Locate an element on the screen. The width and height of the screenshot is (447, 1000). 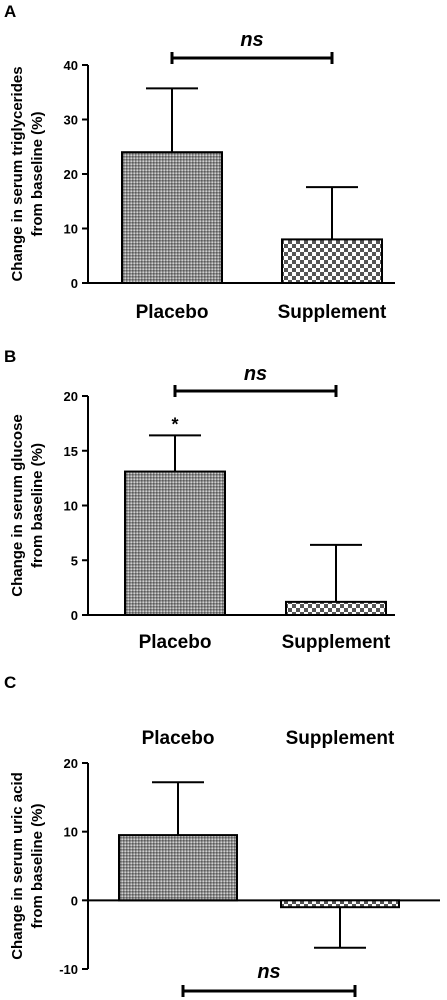
panel-letter: C is located at coordinates (10, 682).